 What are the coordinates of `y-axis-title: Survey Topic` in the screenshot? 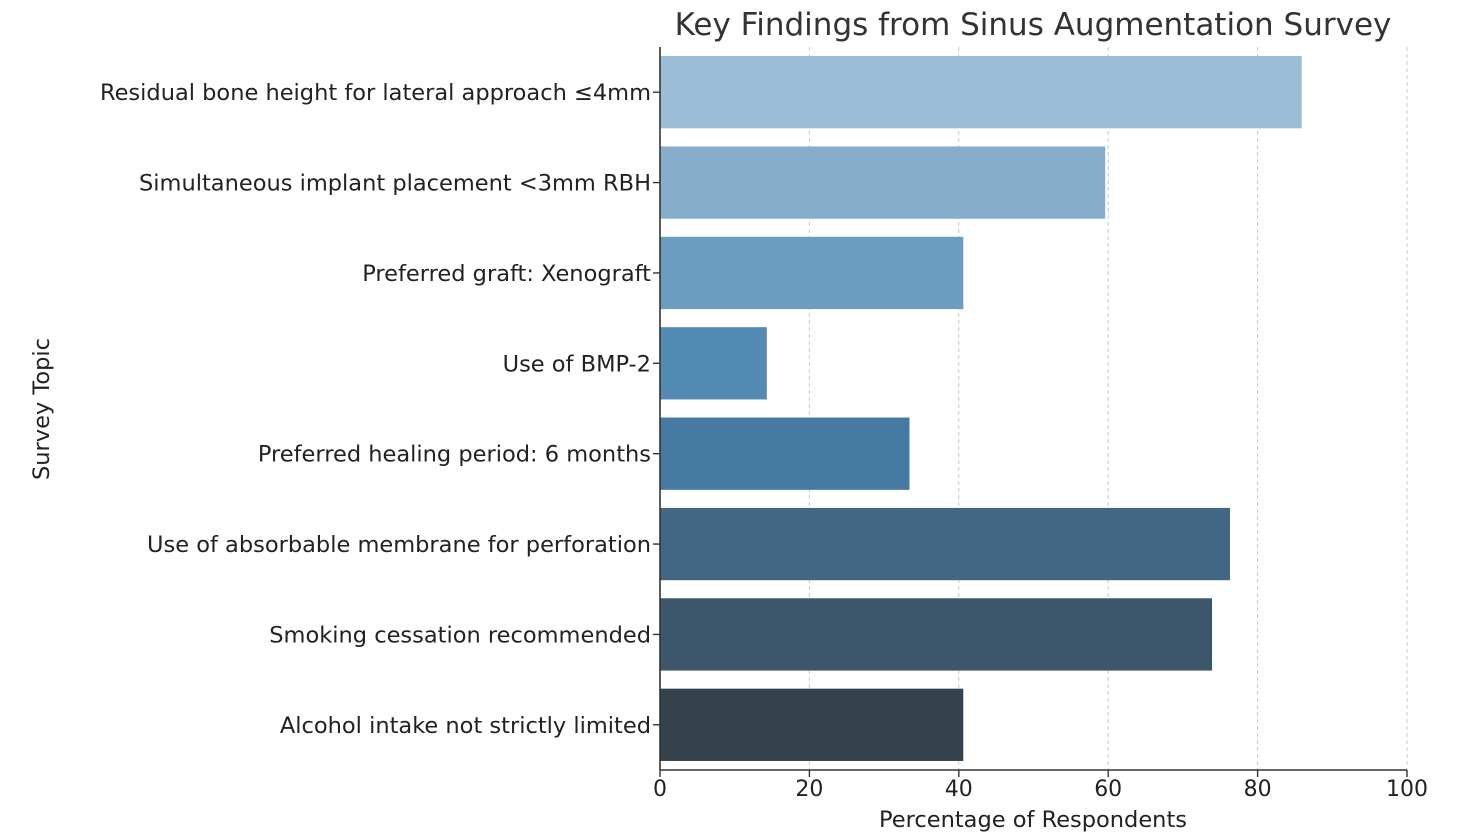 It's located at (42, 409).